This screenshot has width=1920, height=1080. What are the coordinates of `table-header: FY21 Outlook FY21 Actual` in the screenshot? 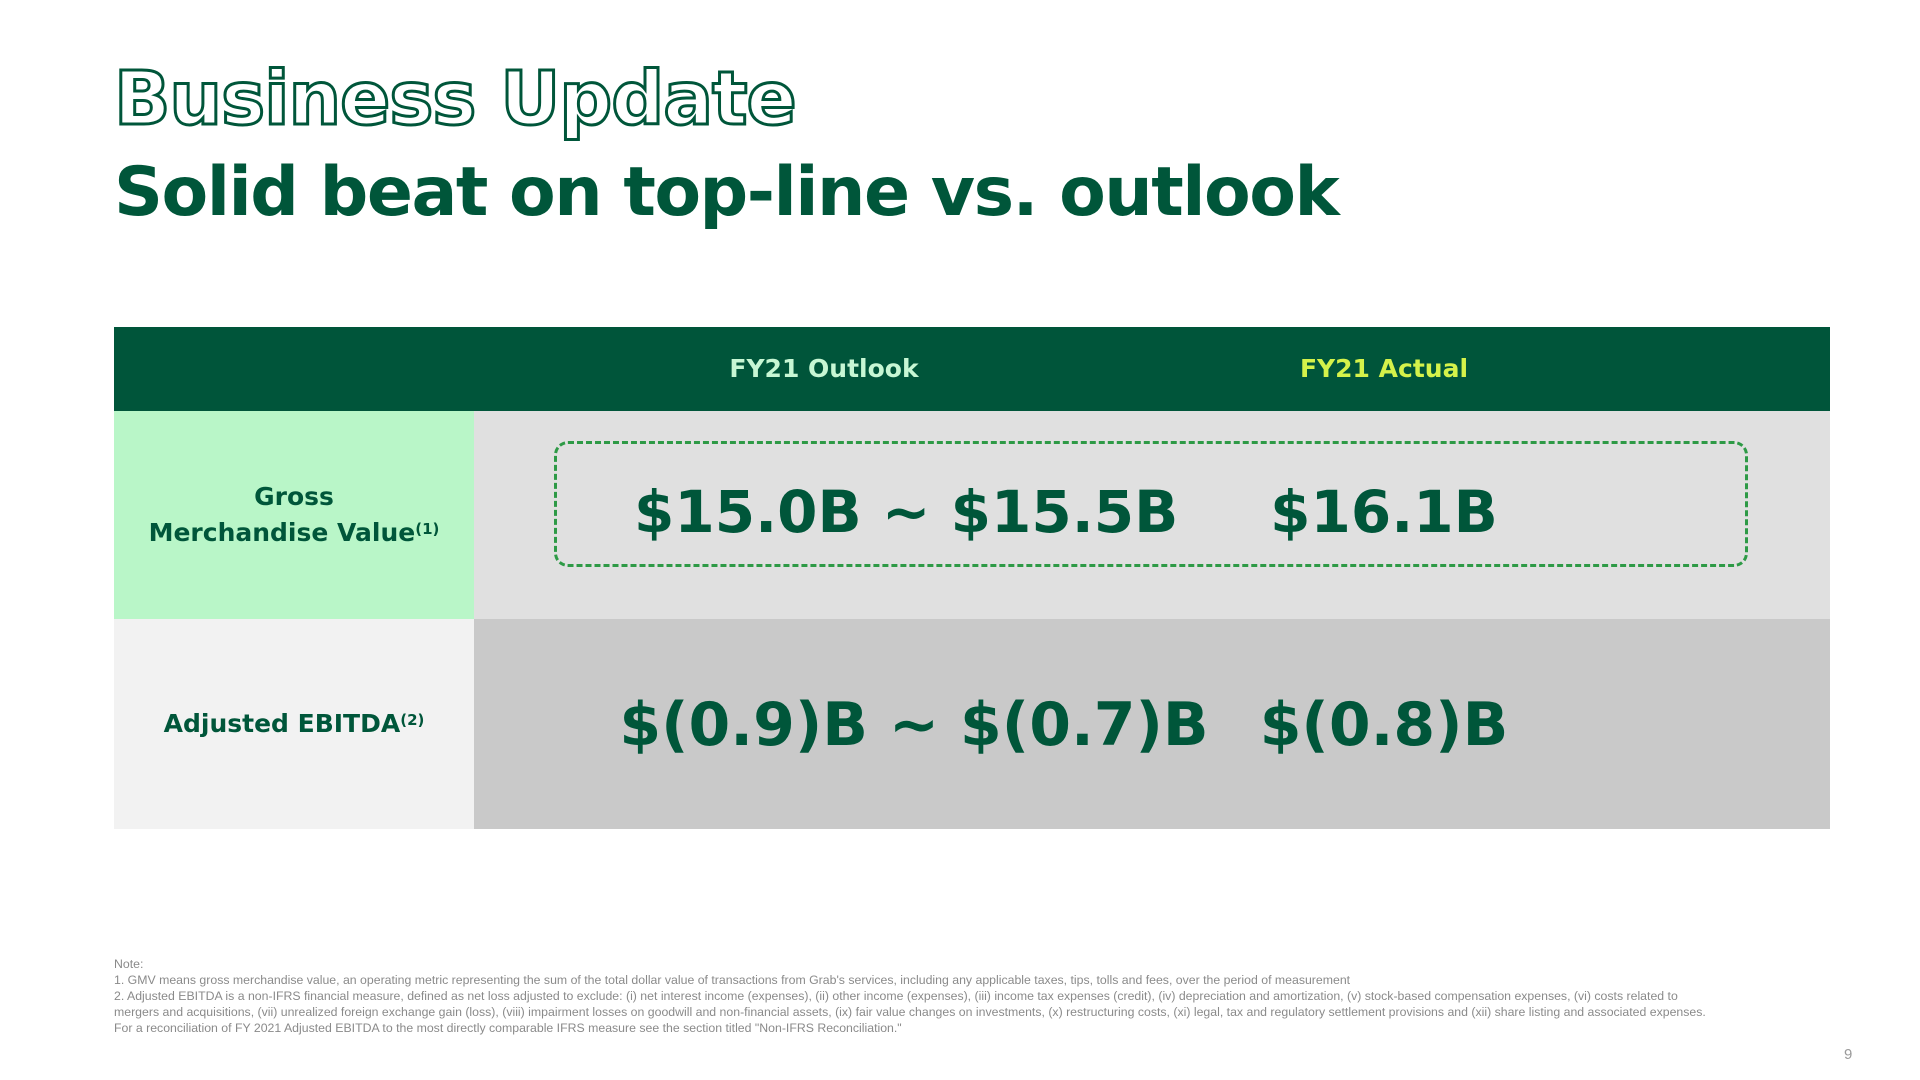 It's located at (972, 369).